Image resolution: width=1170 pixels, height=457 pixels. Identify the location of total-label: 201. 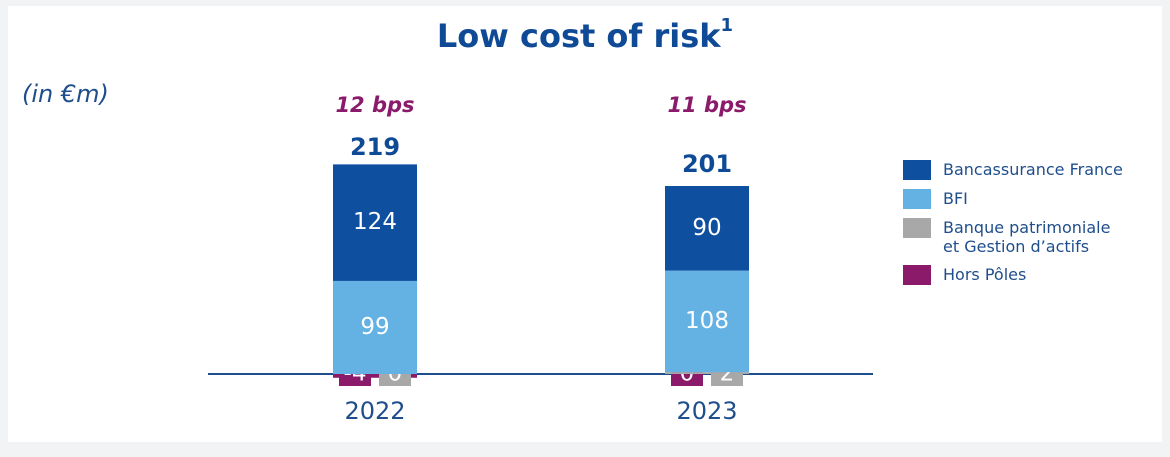
(707, 164).